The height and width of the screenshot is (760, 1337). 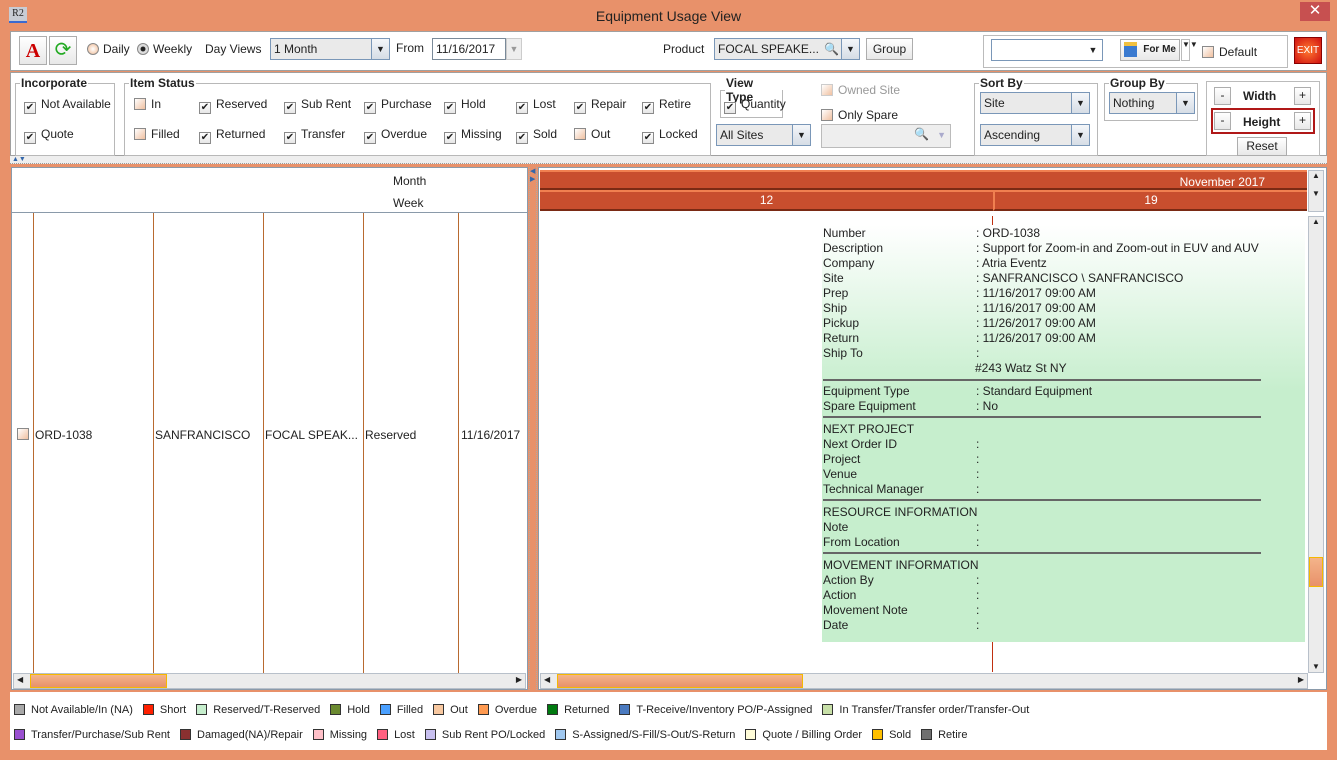 What do you see at coordinates (49, 135) in the screenshot?
I see `incorporate-checkbox-quote: ✔ Quote` at bounding box center [49, 135].